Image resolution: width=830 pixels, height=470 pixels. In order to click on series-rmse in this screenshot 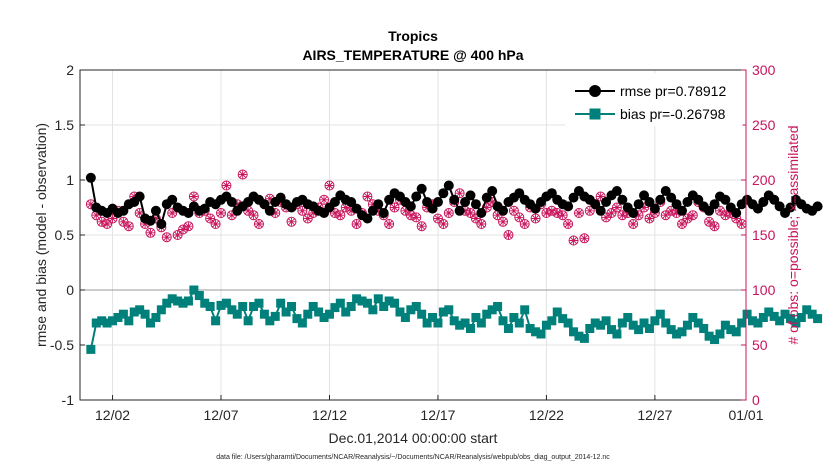, I will do `click(454, 200)`.